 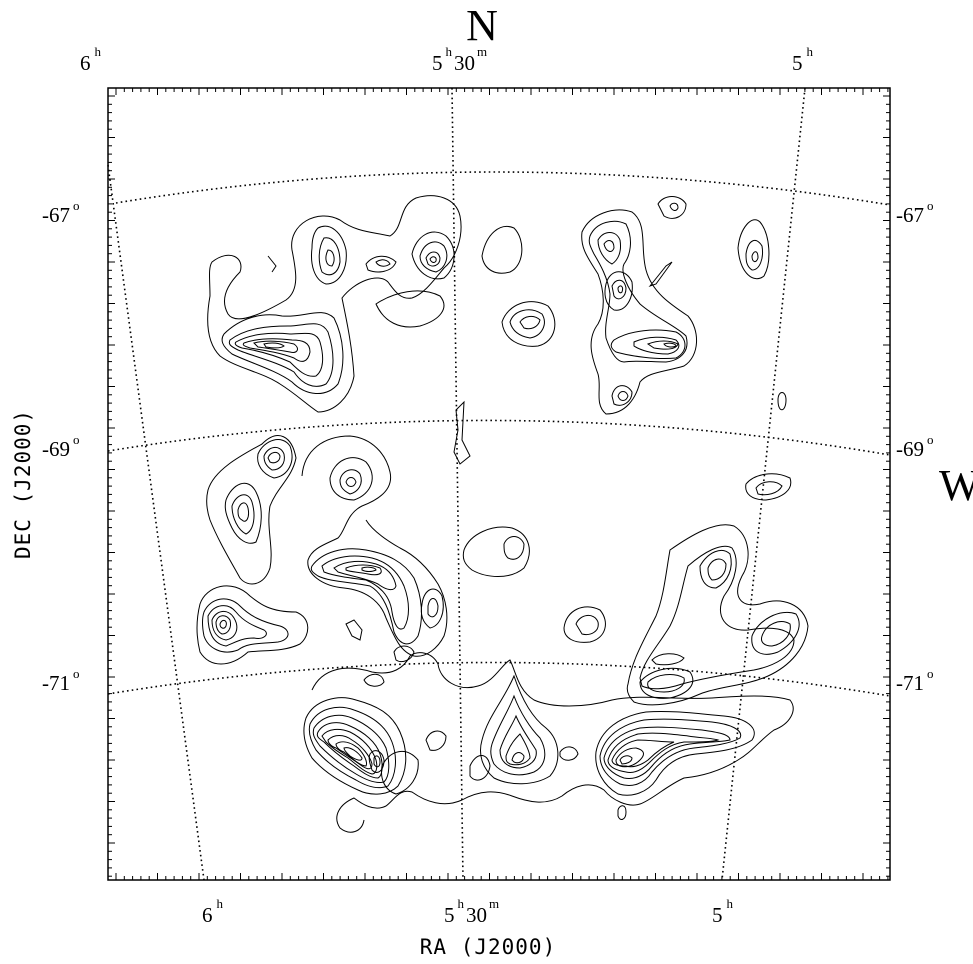 I want to click on contour-ur-spur, so click(x=660, y=274).